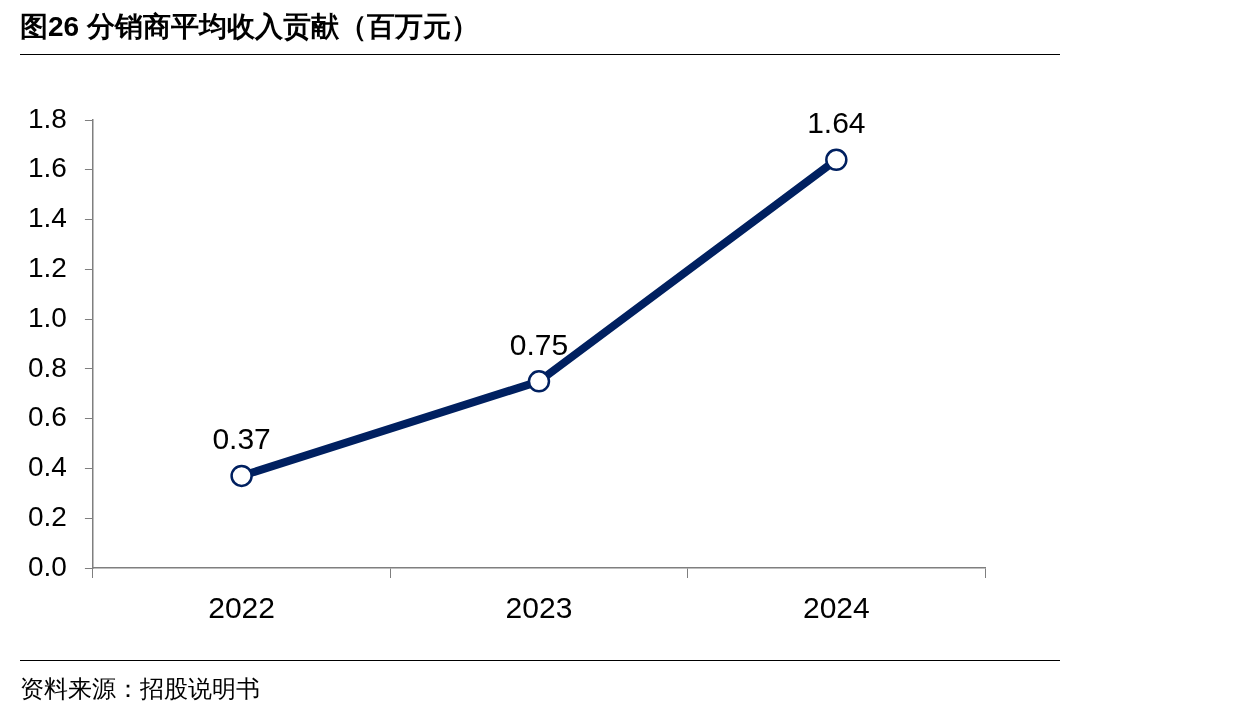 The height and width of the screenshot is (723, 1235). I want to click on data-label: 1.64, so click(836, 123).